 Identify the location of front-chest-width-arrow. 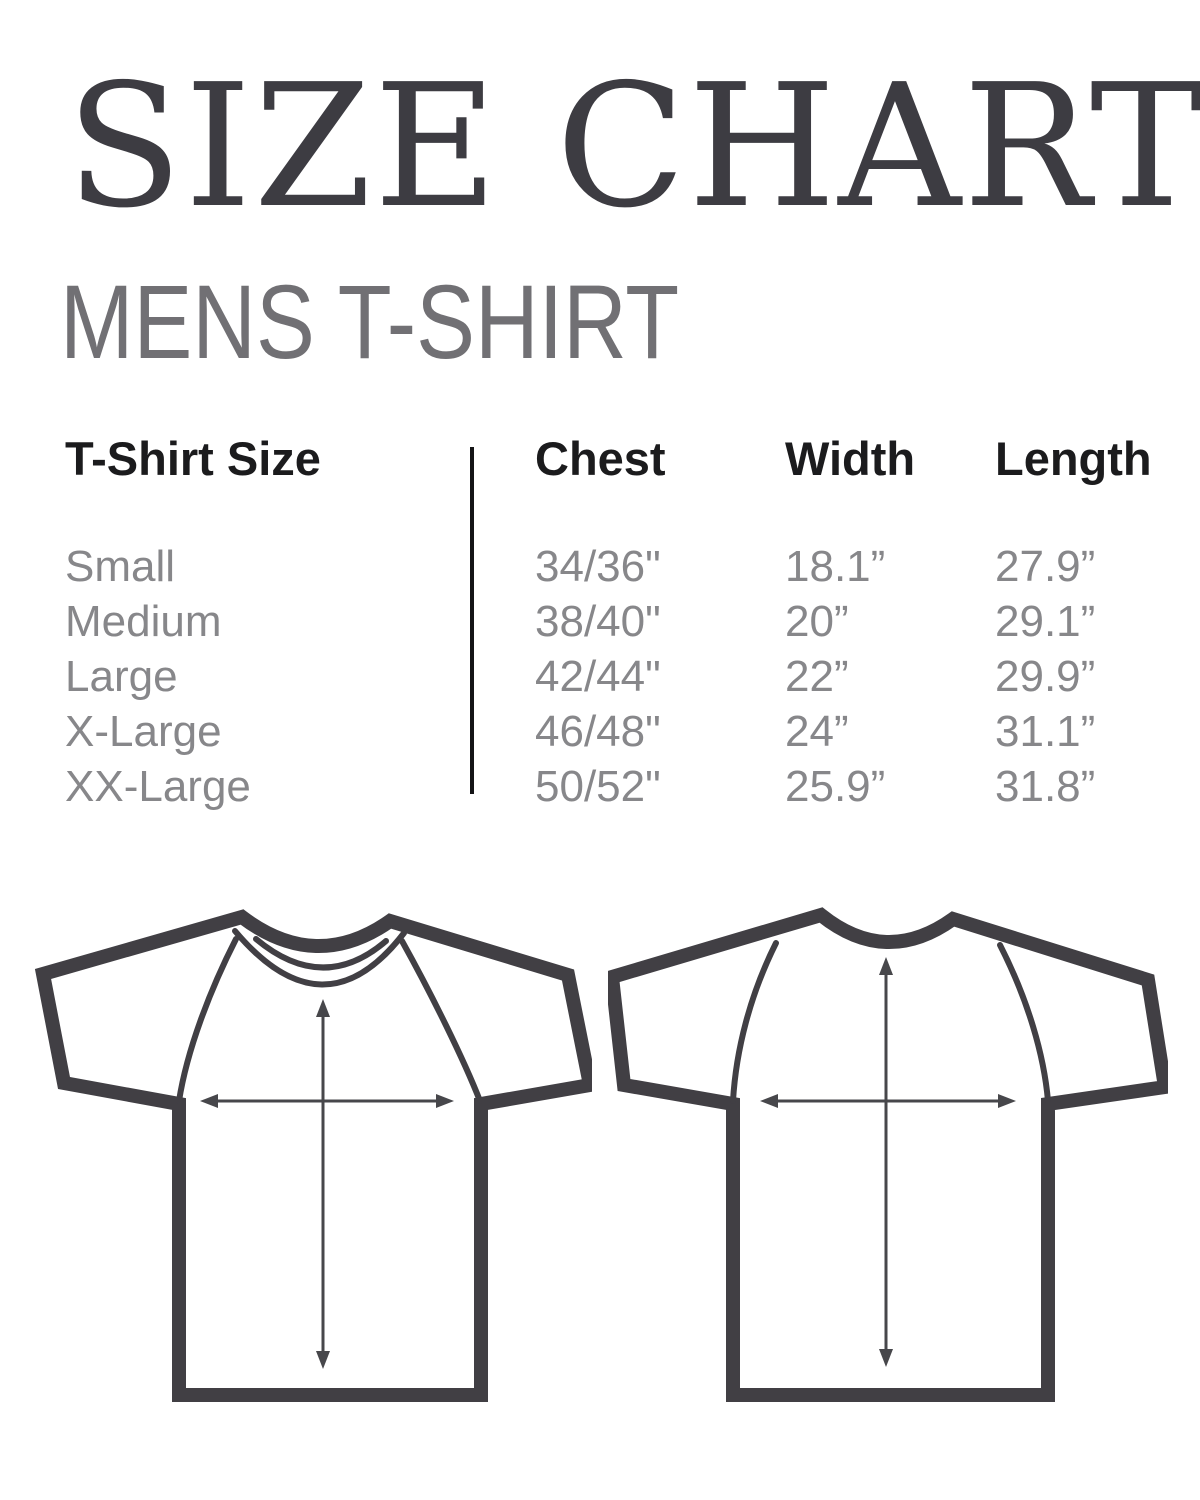
(327, 1101).